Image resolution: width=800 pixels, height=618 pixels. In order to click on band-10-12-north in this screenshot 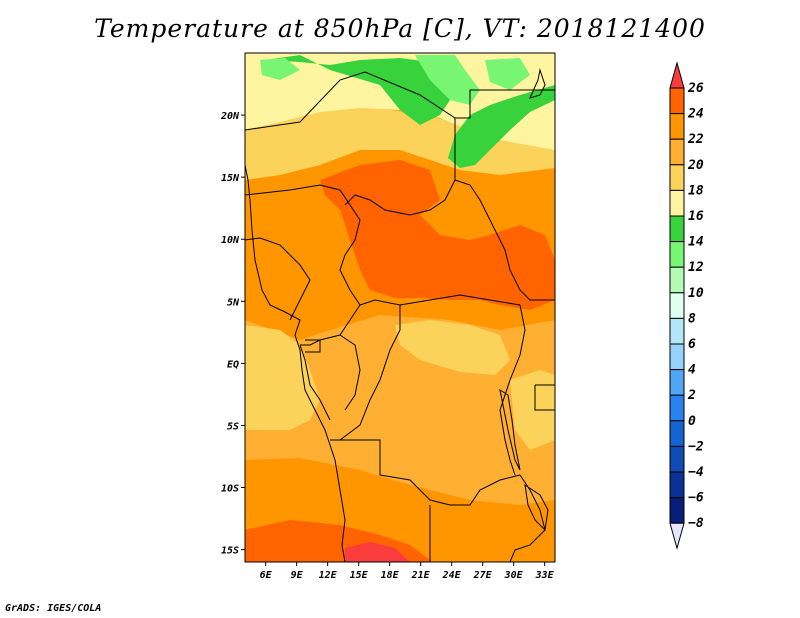, I will do `click(395, 80)`.